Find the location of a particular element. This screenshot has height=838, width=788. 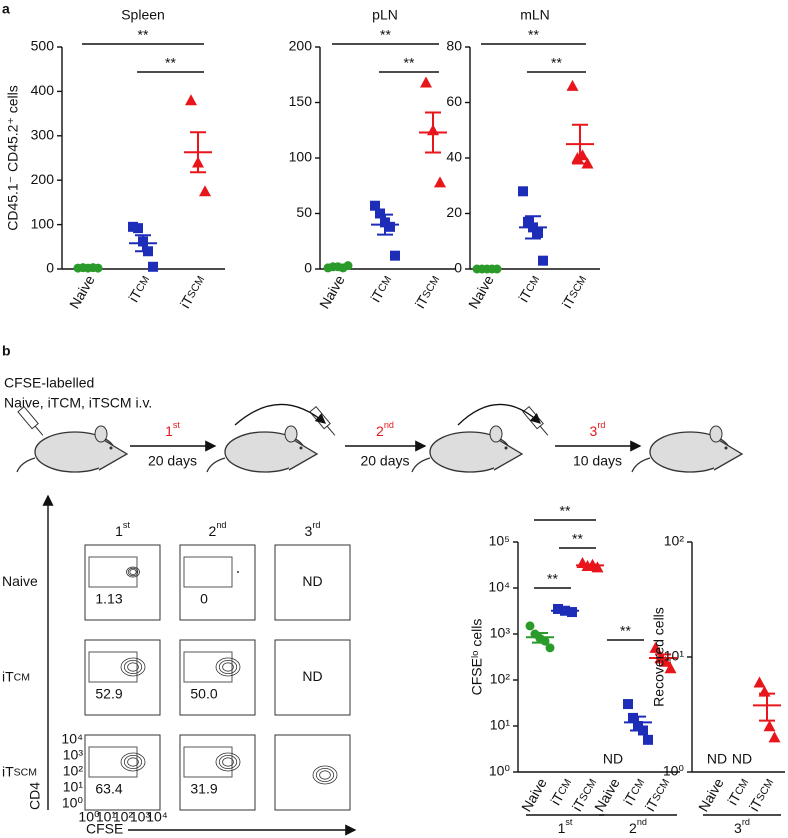

step-label: 1st is located at coordinates (172, 429).